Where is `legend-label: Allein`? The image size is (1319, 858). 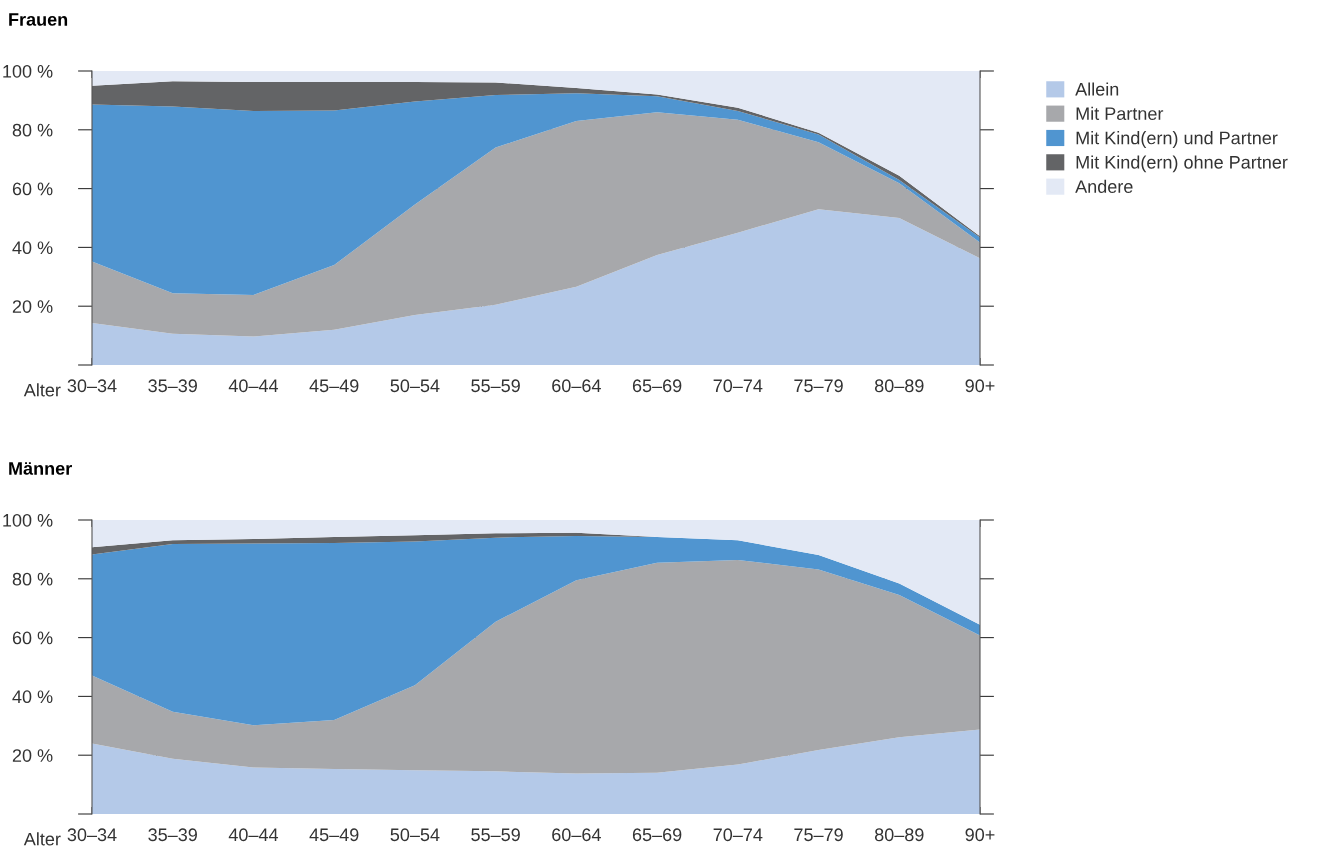
legend-label: Allein is located at coordinates (1097, 89).